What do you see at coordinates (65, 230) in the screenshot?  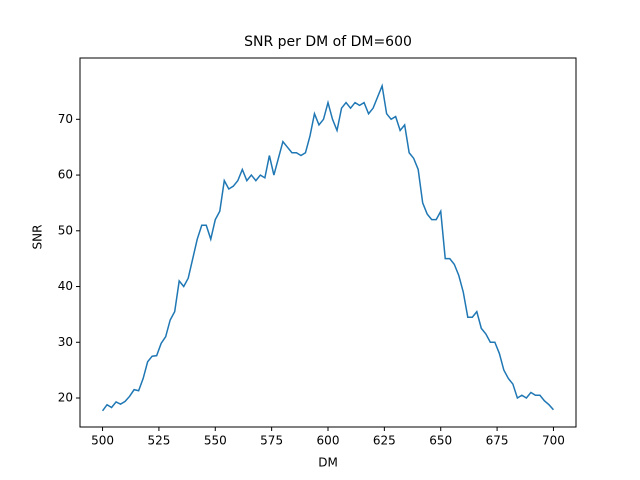 I see `y-tick-label: 50` at bounding box center [65, 230].